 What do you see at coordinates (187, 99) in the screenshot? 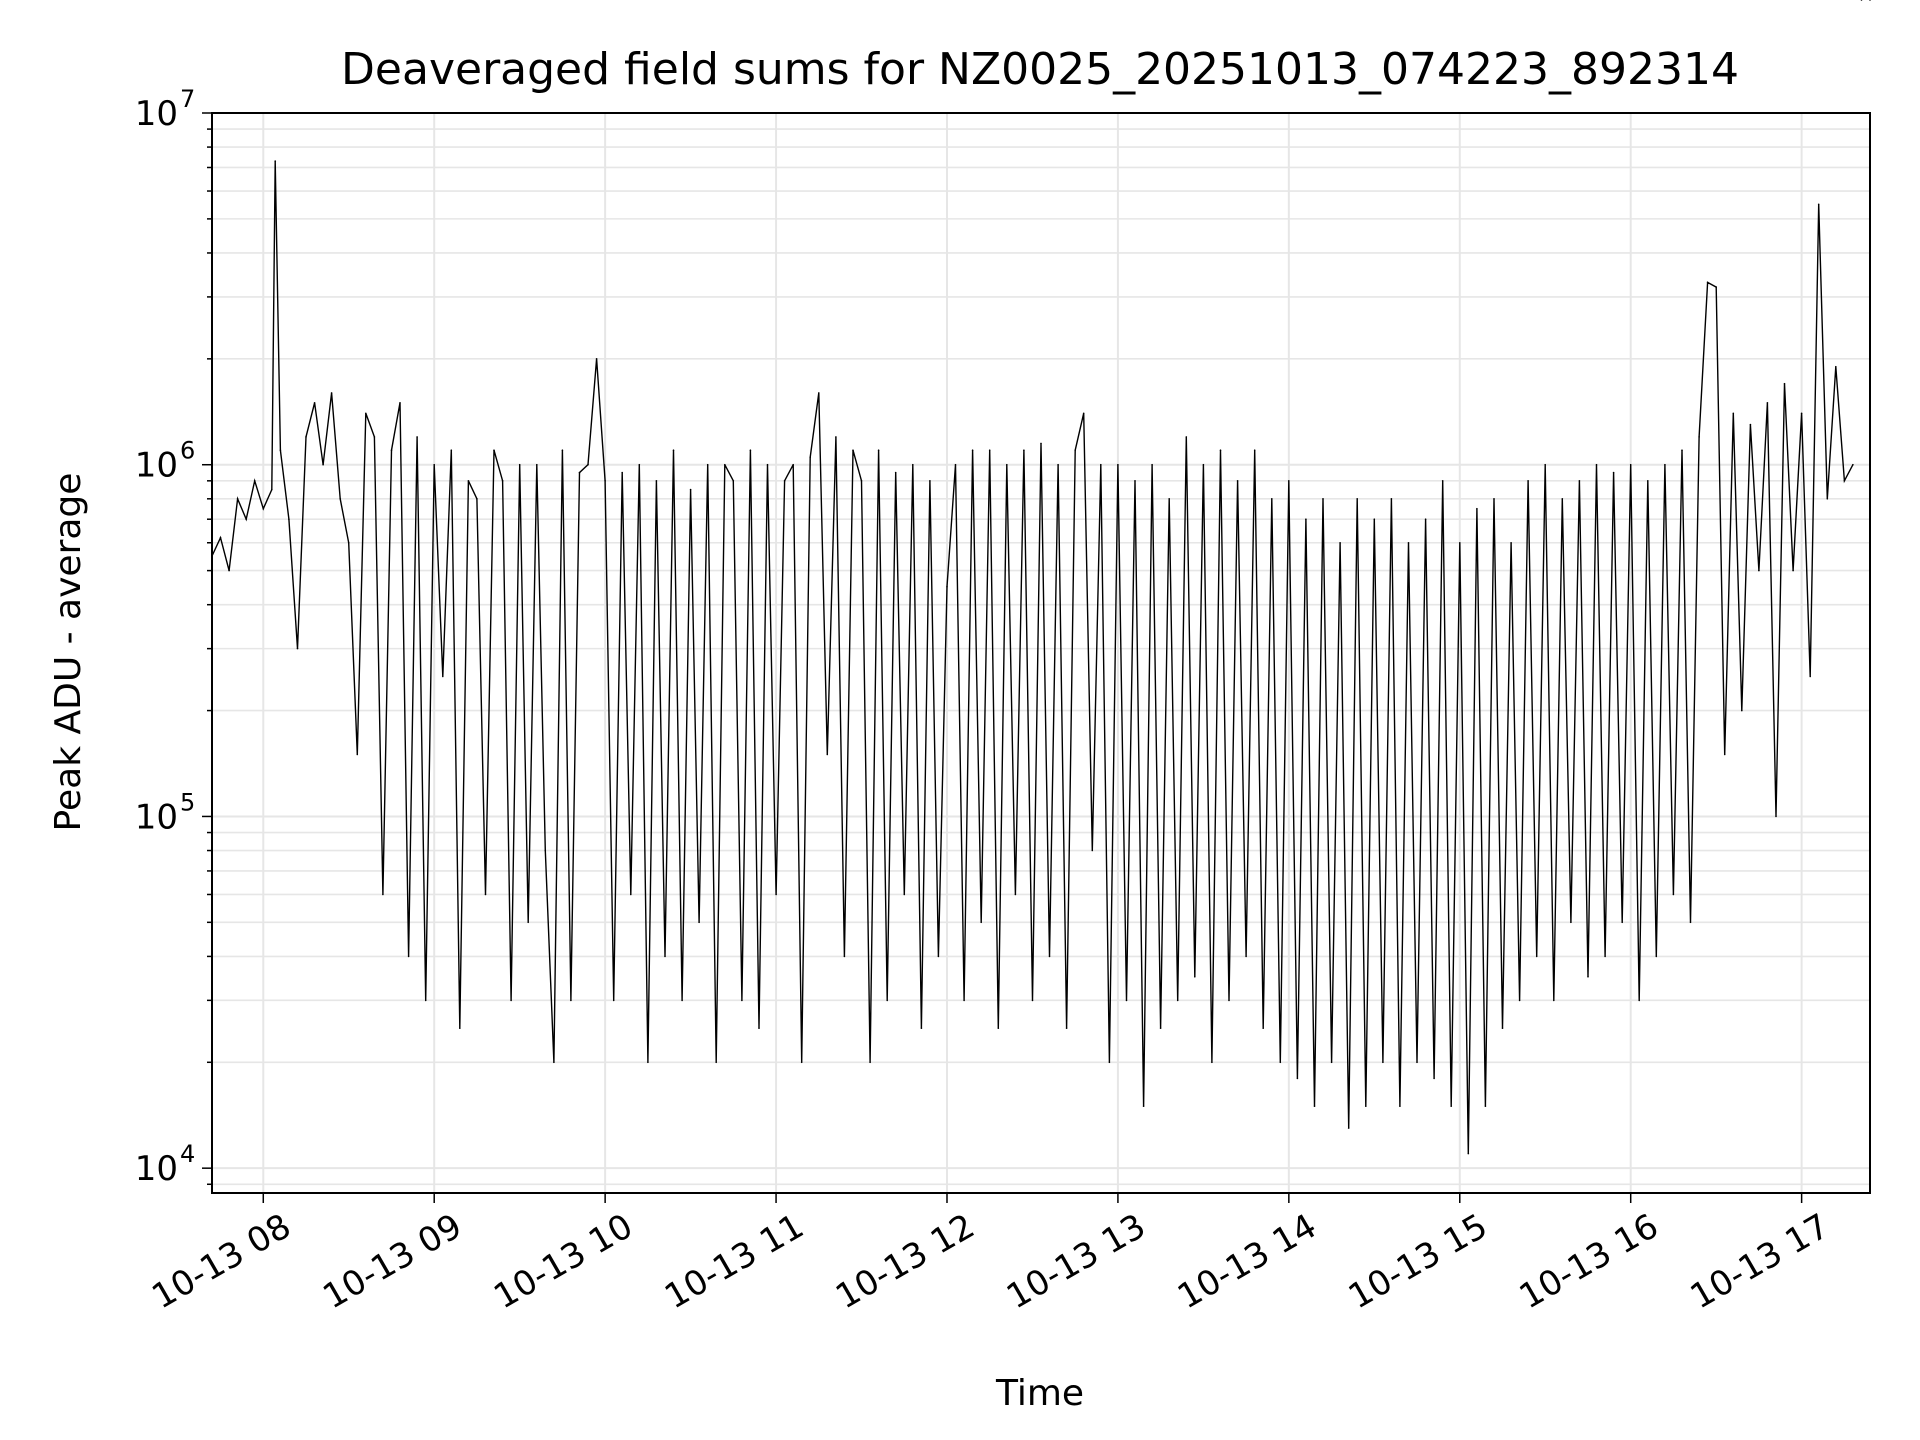
I see `y-tick-exponent: 7` at bounding box center [187, 99].